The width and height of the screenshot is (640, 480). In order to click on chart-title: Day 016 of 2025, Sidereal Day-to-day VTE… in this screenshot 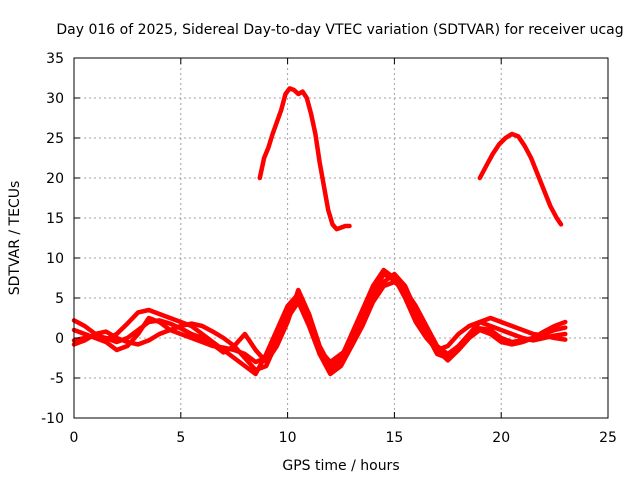, I will do `click(339, 30)`.